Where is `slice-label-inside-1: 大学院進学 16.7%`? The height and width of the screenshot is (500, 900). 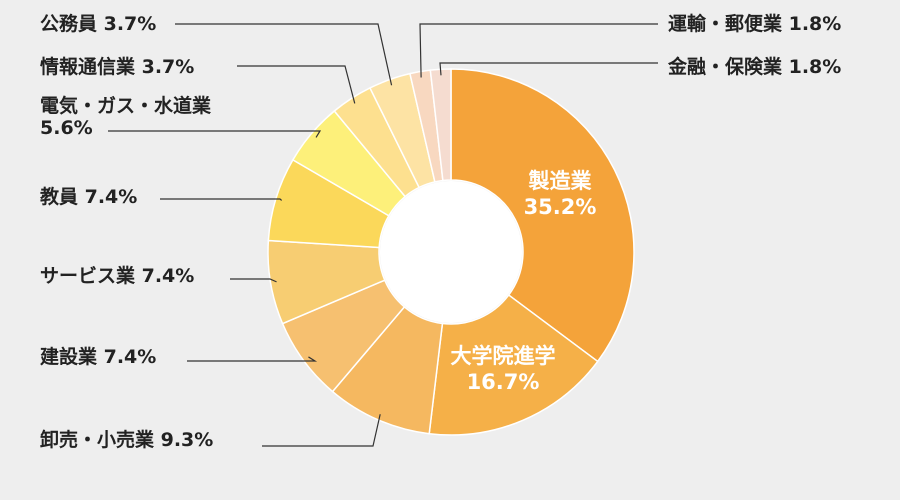 slice-label-inside-1: 大学院進学 16.7% is located at coordinates (503, 369).